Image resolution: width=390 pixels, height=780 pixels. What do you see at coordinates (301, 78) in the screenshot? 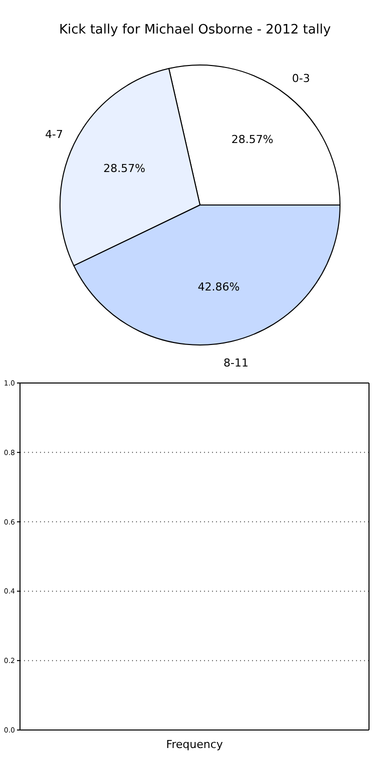
I see `slice-label: 0-3` at bounding box center [301, 78].